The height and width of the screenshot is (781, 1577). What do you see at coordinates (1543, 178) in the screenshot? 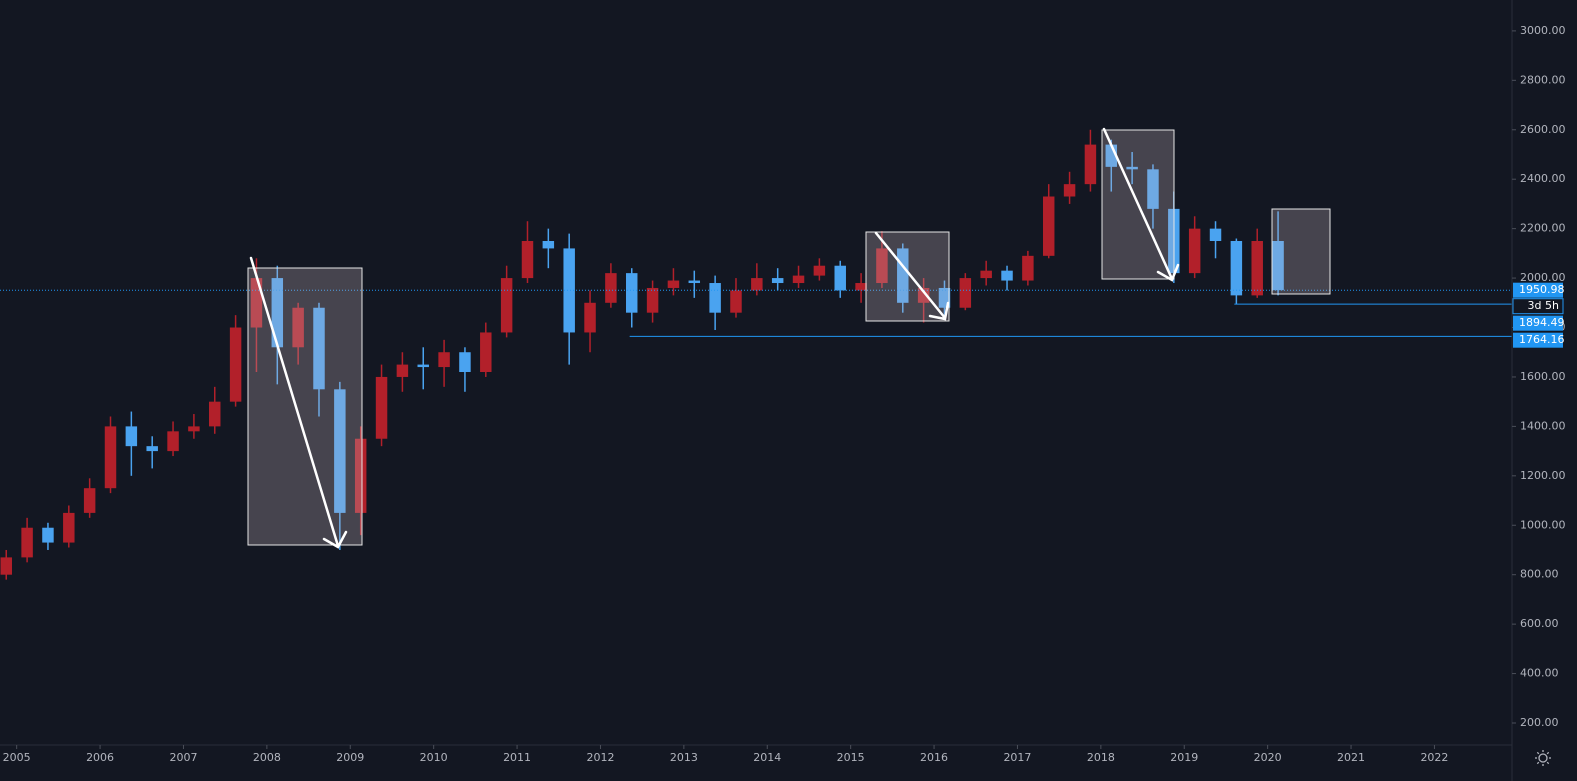
I see `y-tick-label: 2400.00` at bounding box center [1543, 178].